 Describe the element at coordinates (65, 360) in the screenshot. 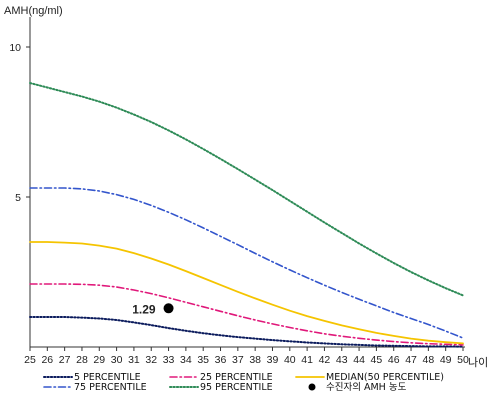

I see `x-tick-label: 27` at that location.